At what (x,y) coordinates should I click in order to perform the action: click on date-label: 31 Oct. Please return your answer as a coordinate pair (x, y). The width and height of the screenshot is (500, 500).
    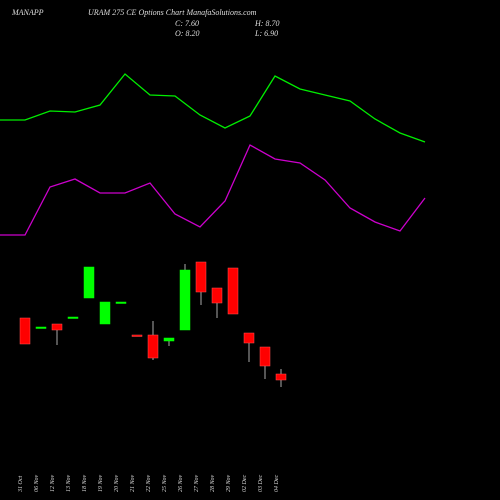
    Looking at the image, I should click on (21, 484).